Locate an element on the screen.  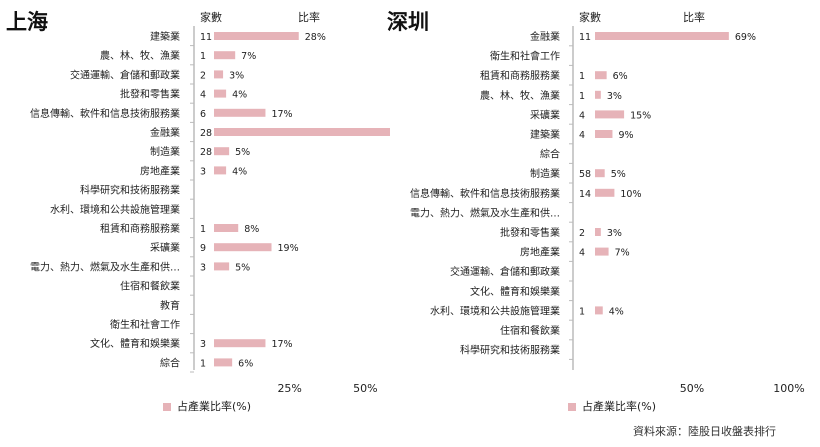
data-label: 17% is located at coordinates (281, 344).